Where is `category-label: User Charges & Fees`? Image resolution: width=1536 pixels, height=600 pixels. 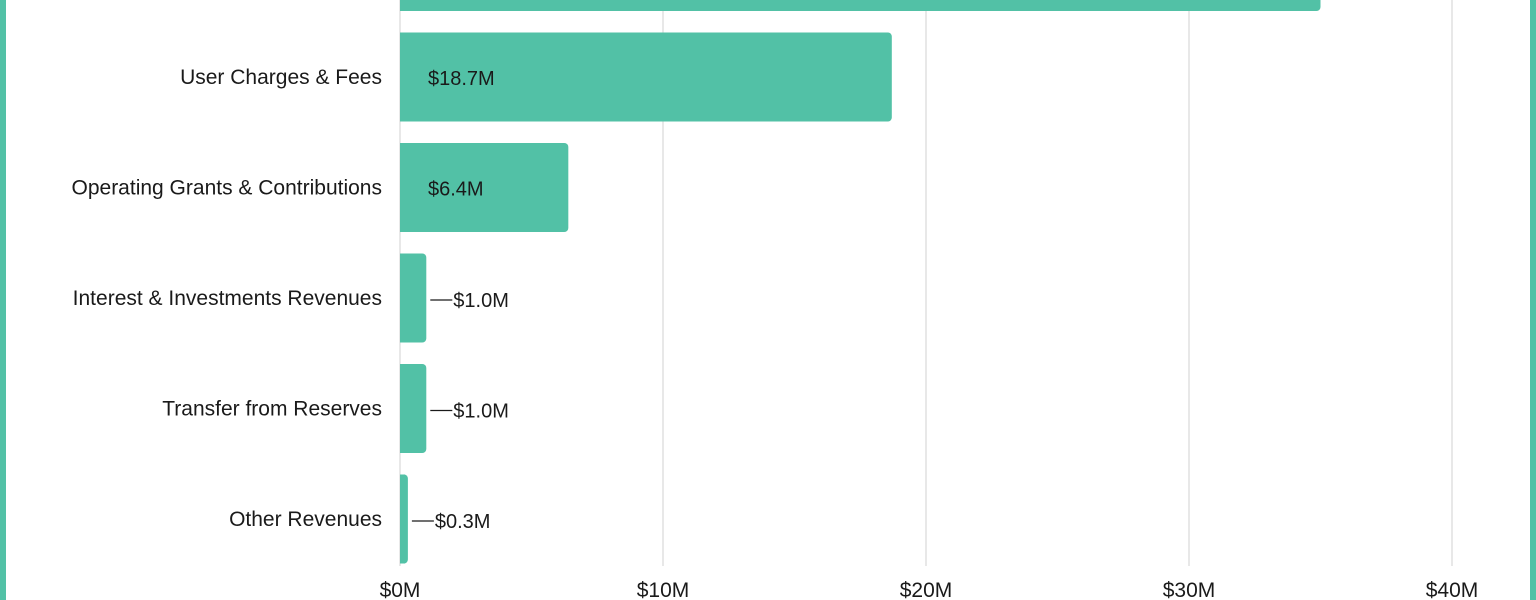
category-label: User Charges & Fees is located at coordinates (281, 77).